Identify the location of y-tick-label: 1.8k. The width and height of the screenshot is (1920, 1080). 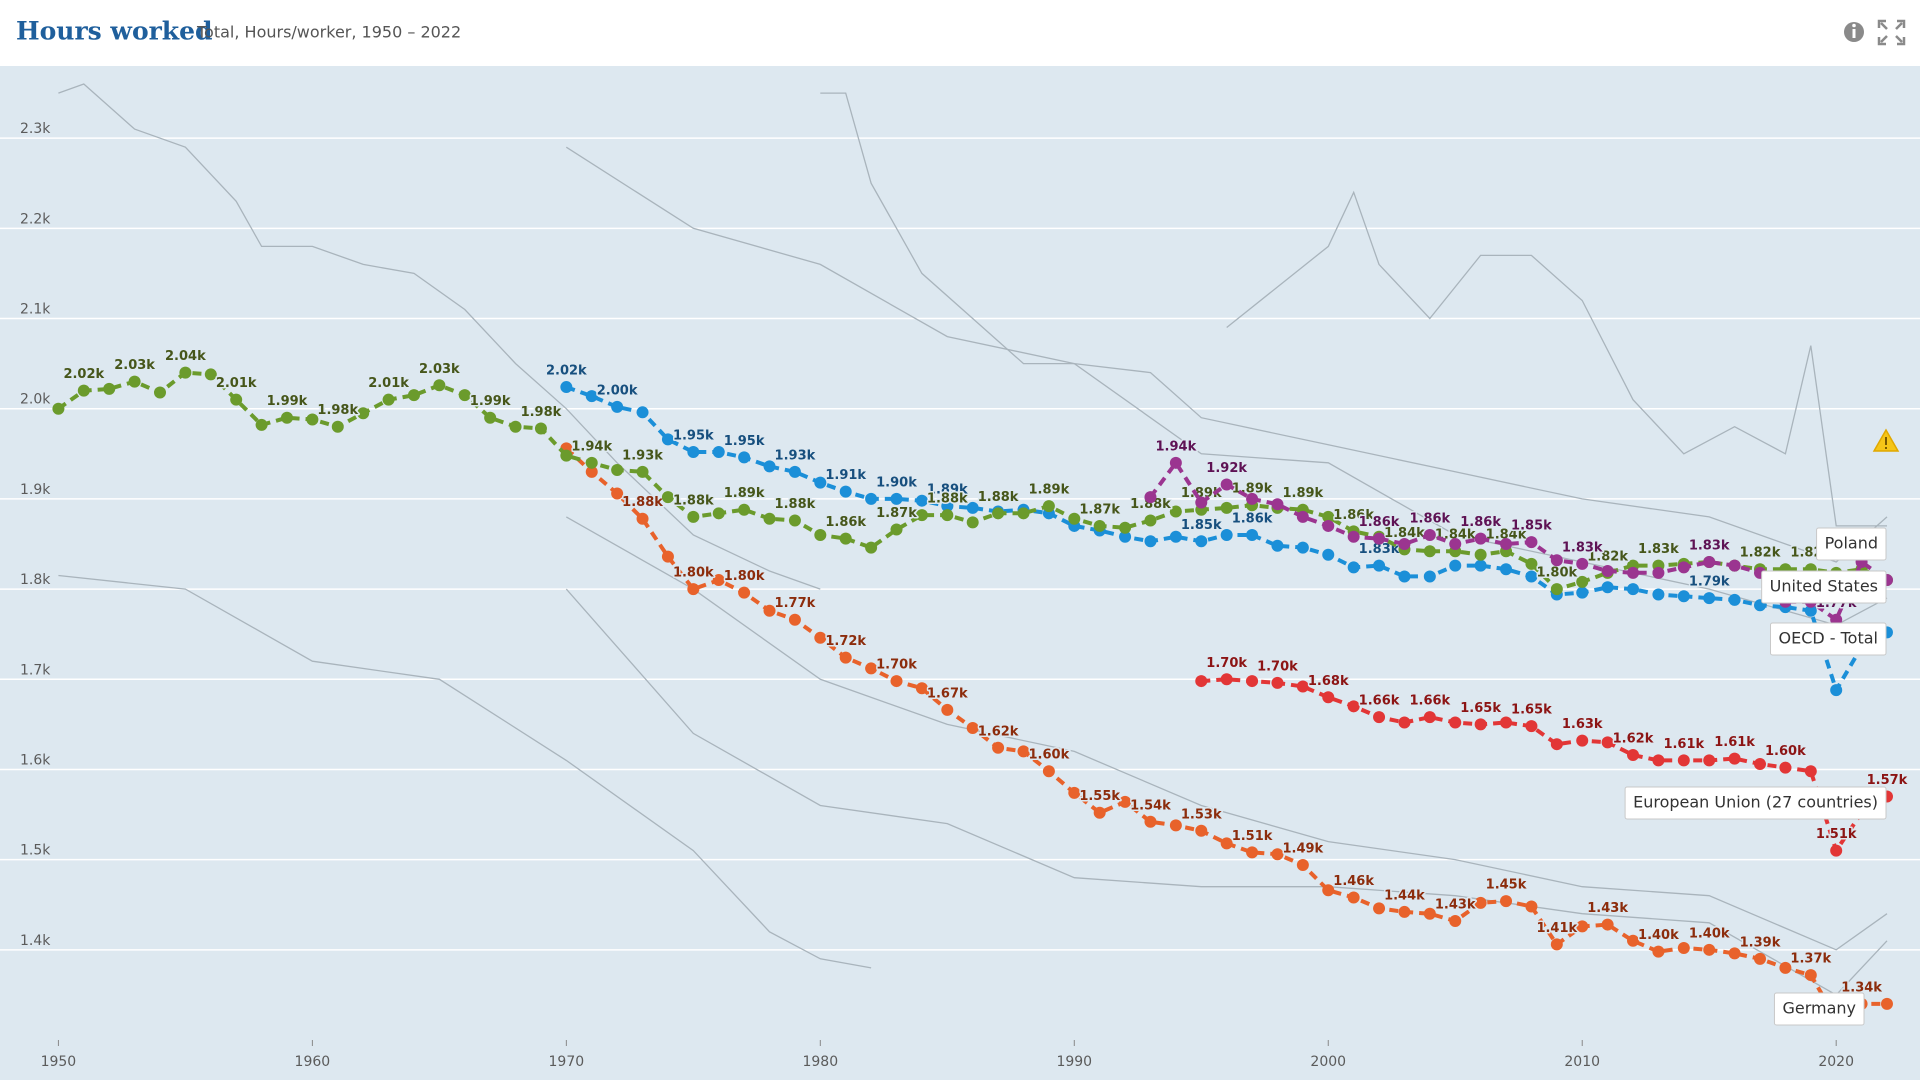
(35, 580).